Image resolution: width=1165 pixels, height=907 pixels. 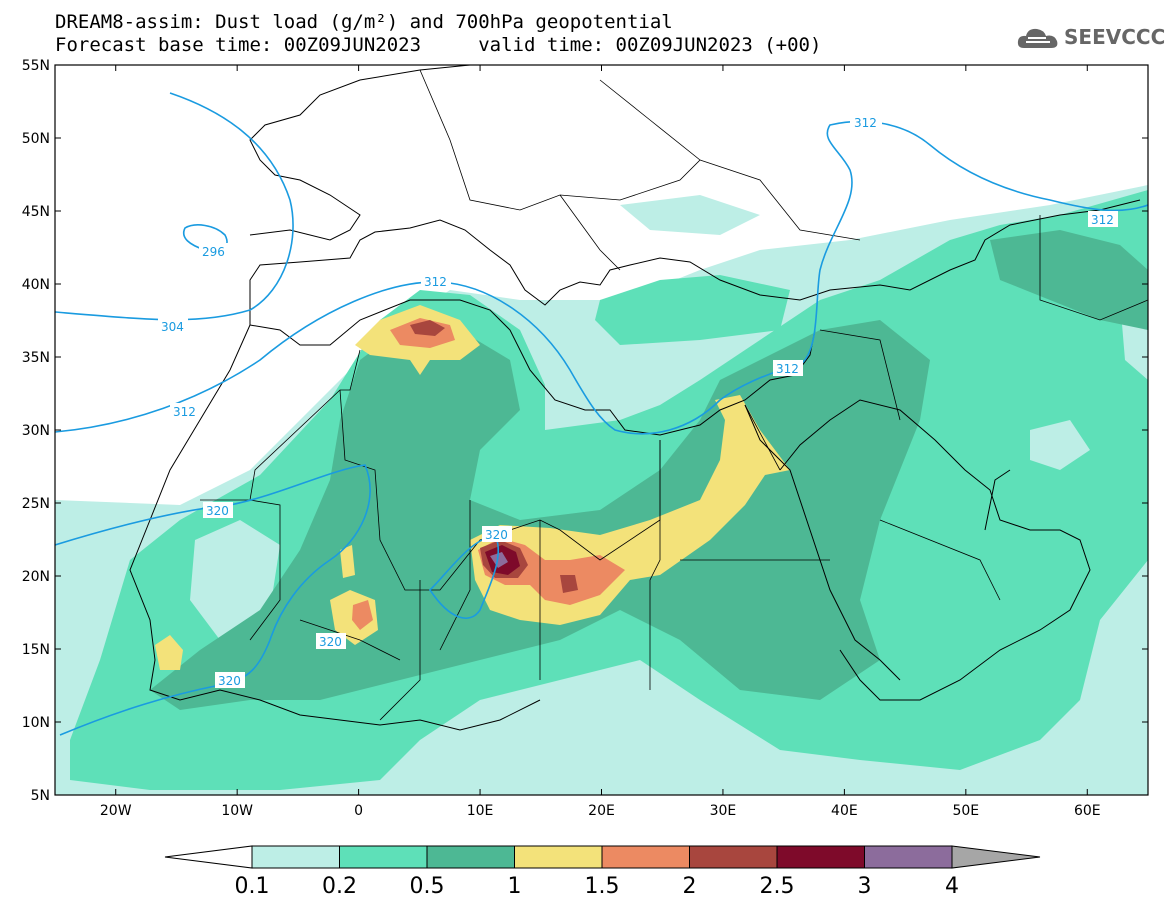 What do you see at coordinates (339, 886) in the screenshot?
I see `colorbar-tick-label: 0.2` at bounding box center [339, 886].